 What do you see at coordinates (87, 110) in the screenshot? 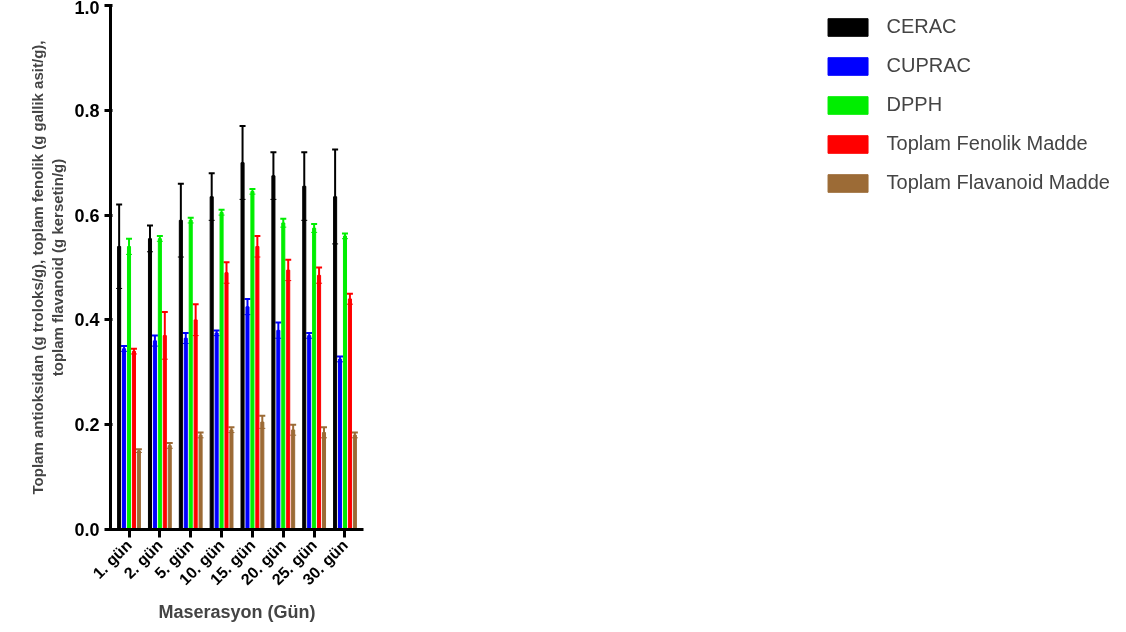
I see `y-tick-label: 0.8` at bounding box center [87, 110].